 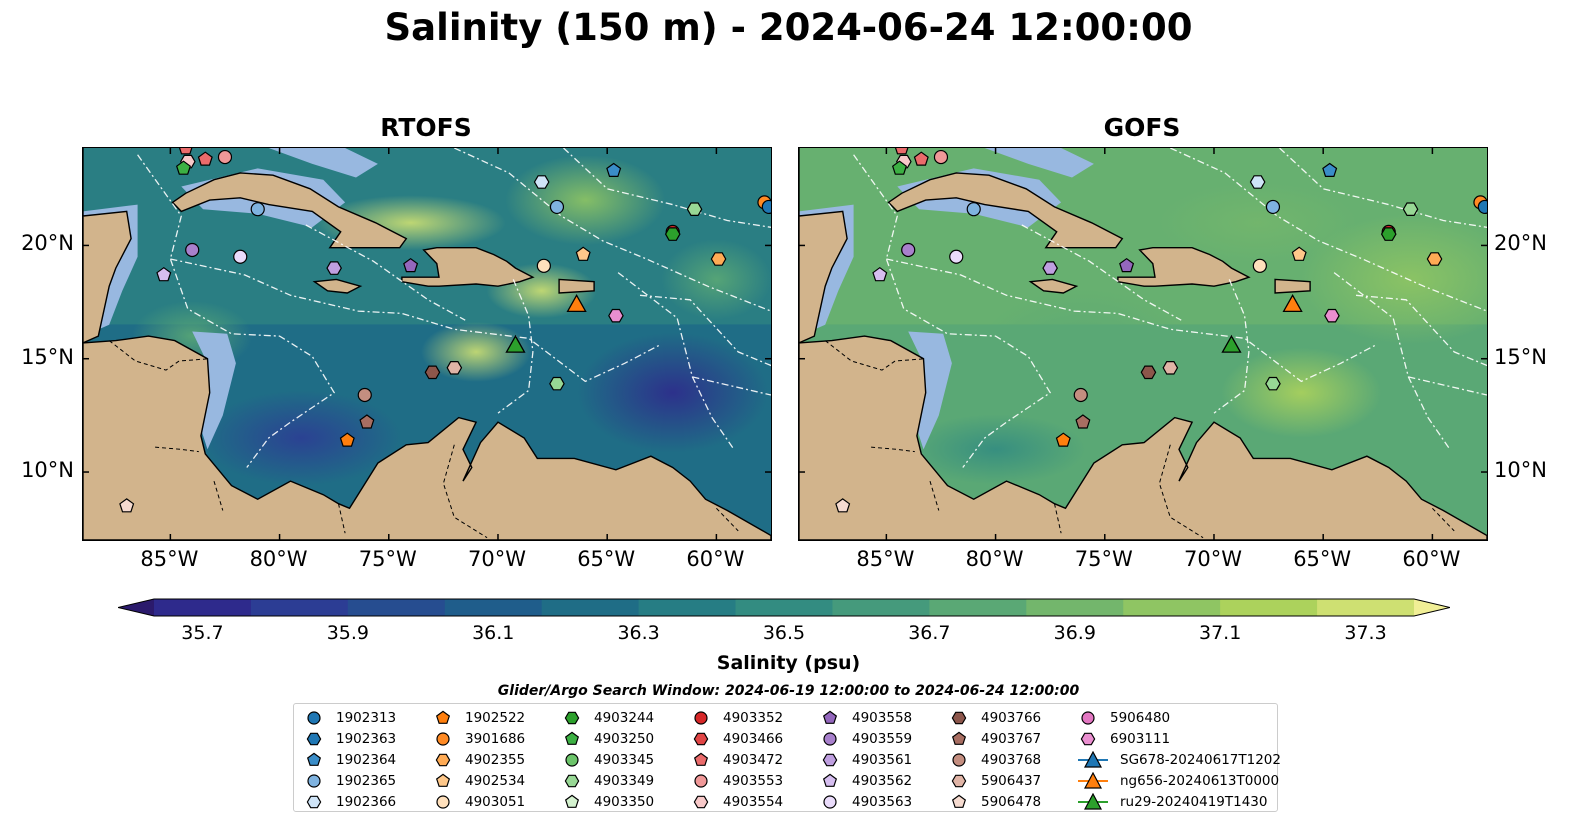 What do you see at coordinates (478, 780) in the screenshot?
I see `legend-item: 4902534` at bounding box center [478, 780].